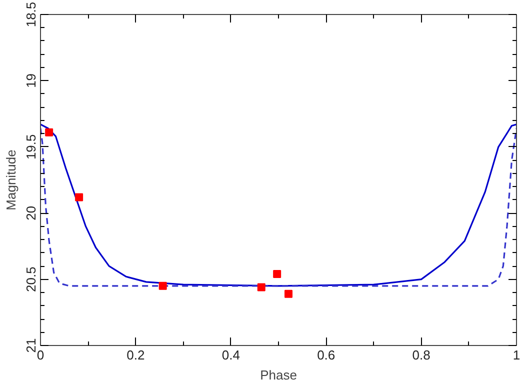 The image size is (520, 385). What do you see at coordinates (278, 375) in the screenshot?
I see `x-axis-title: Phase` at bounding box center [278, 375].